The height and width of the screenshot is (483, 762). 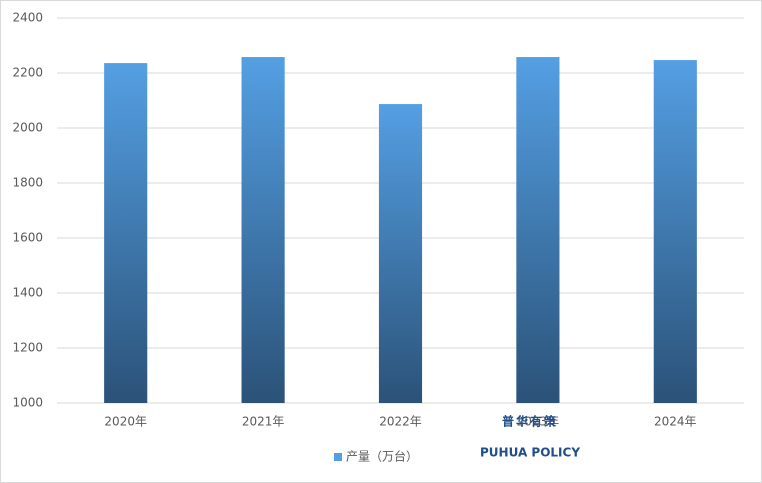 I want to click on y-tick-label: 2200, so click(x=27, y=73).